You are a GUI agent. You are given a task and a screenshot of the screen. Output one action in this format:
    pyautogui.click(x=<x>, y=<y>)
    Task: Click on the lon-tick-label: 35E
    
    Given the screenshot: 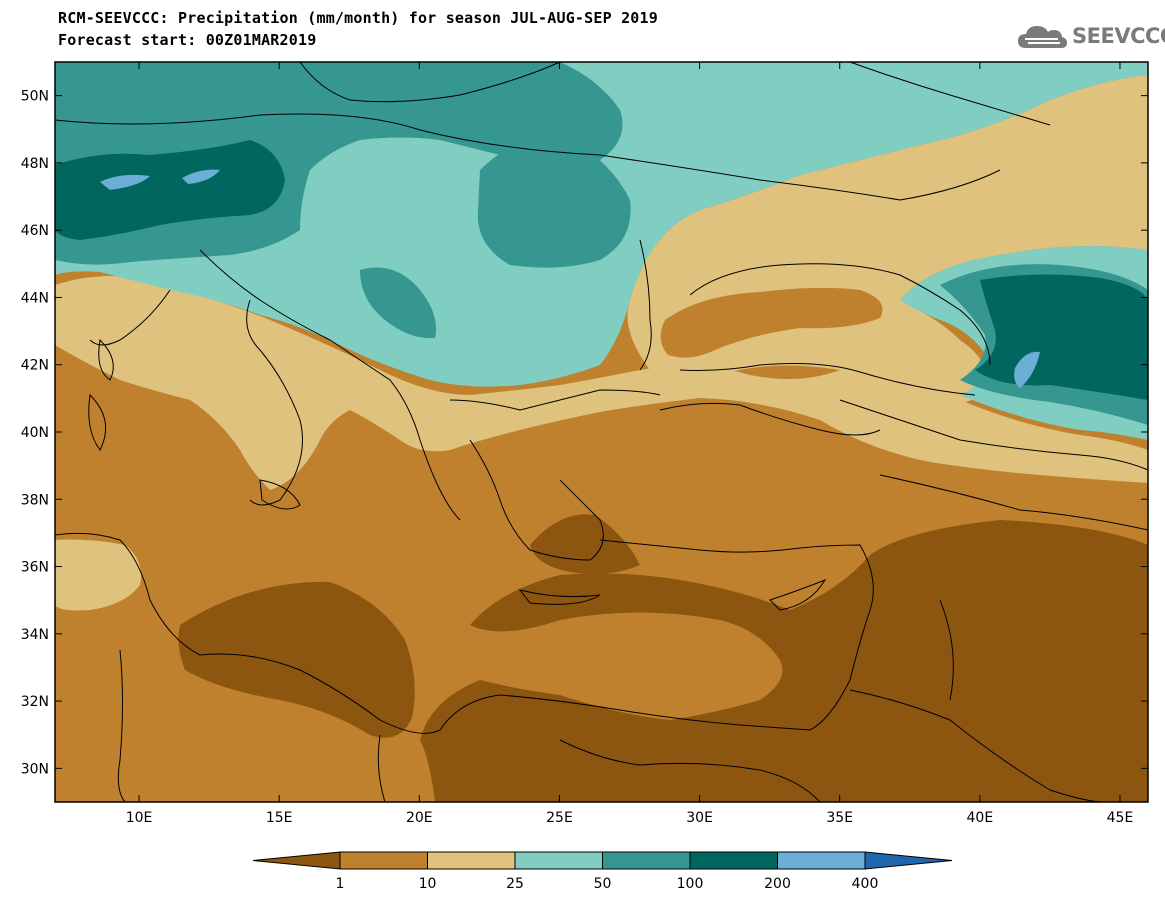 What is the action you would take?
    pyautogui.click(x=839, y=818)
    